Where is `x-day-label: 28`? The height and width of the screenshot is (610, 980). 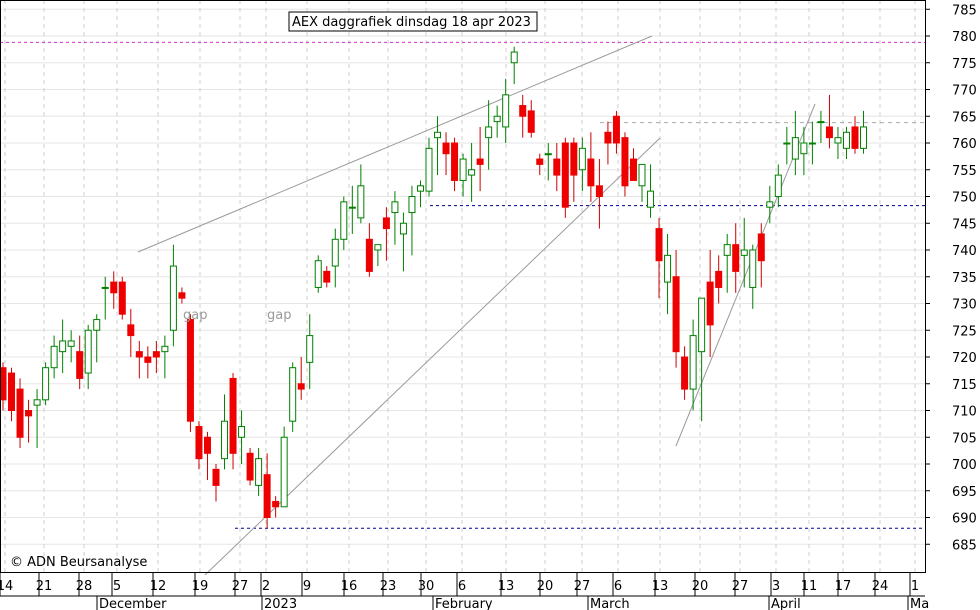
x-day-label: 28 is located at coordinates (84, 586).